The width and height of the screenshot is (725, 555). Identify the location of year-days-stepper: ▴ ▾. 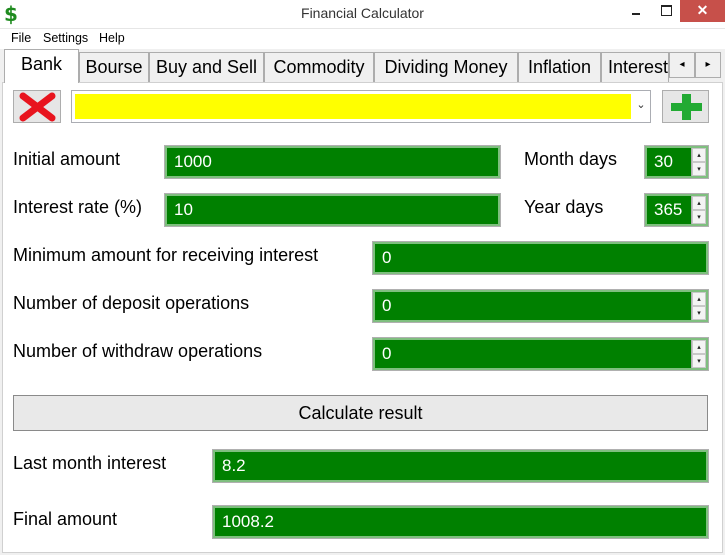
(698, 210).